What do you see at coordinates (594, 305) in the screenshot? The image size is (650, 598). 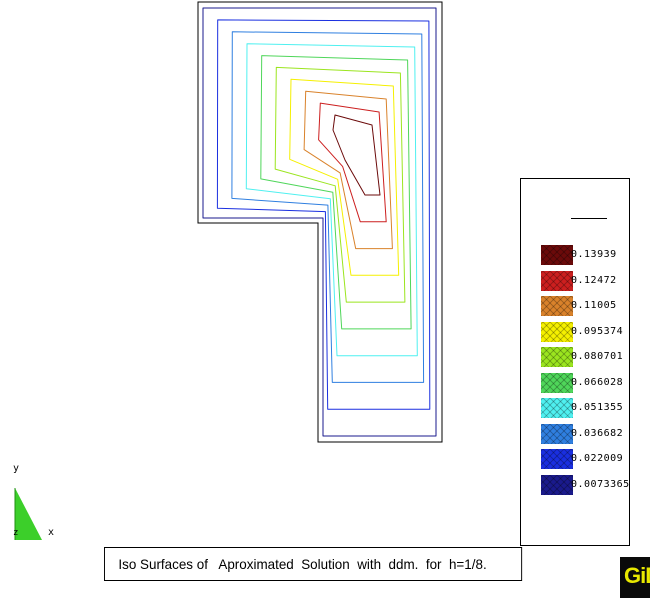 I see `legend-value: 0.11005` at bounding box center [594, 305].